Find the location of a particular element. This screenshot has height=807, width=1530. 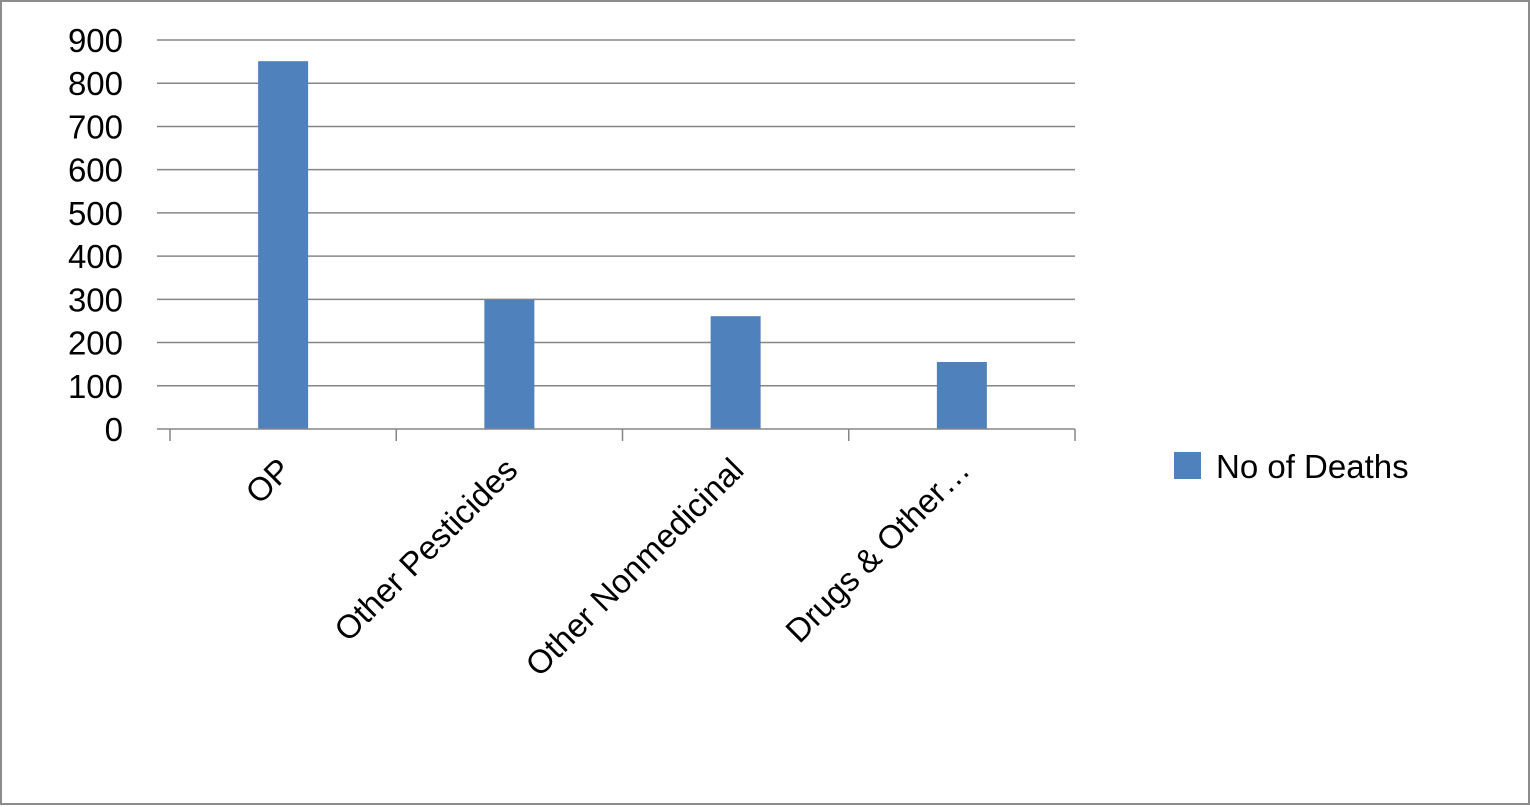

y-tick-label: 800 is located at coordinates (95, 83).